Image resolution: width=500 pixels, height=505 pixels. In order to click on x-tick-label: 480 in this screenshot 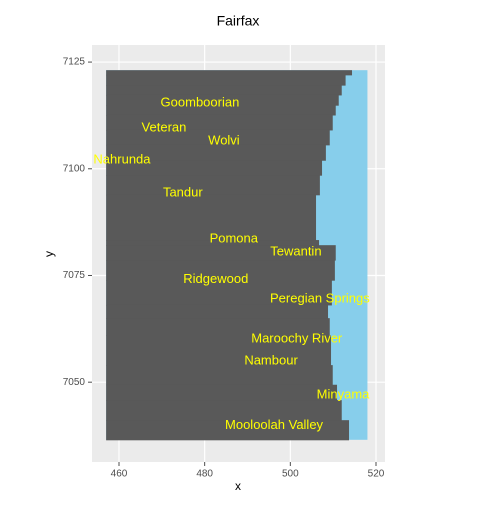, I will do `click(204, 474)`.